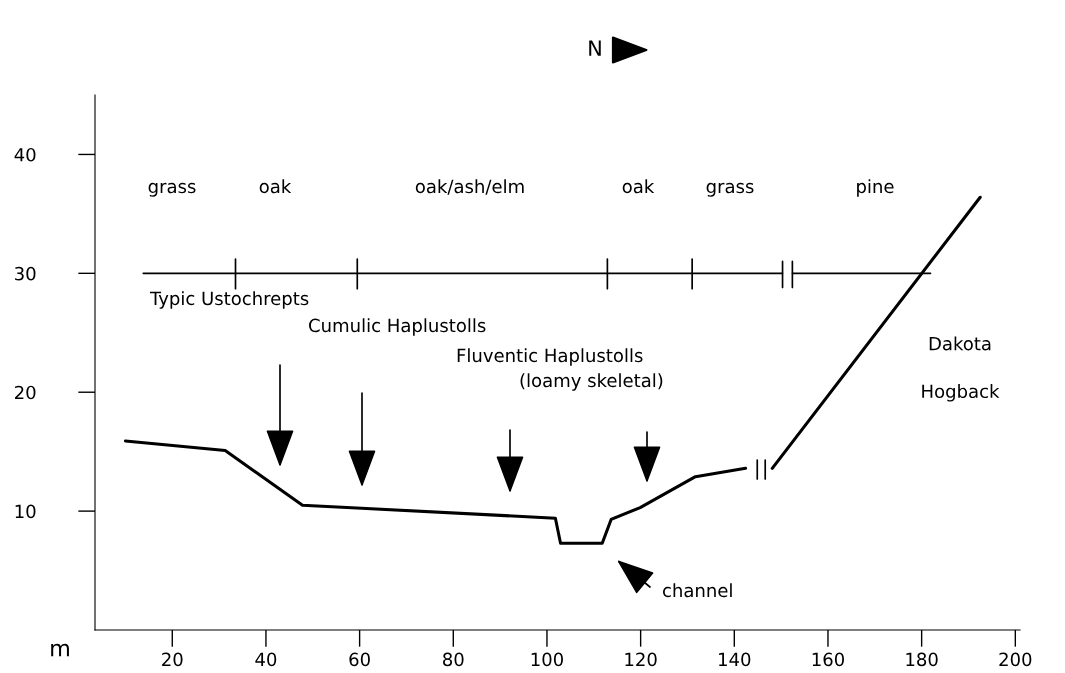  Describe the element at coordinates (961, 369) in the screenshot. I see `text: Dakota Hogback` at that location.